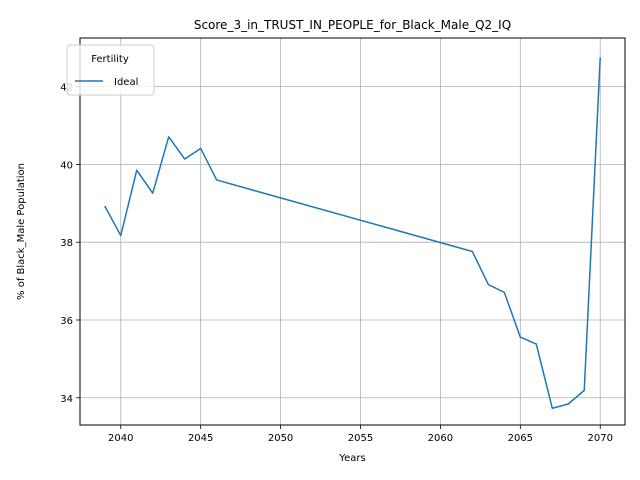 The image size is (640, 480). Describe the element at coordinates (360, 438) in the screenshot. I see `x-tick-label: 2055` at that location.